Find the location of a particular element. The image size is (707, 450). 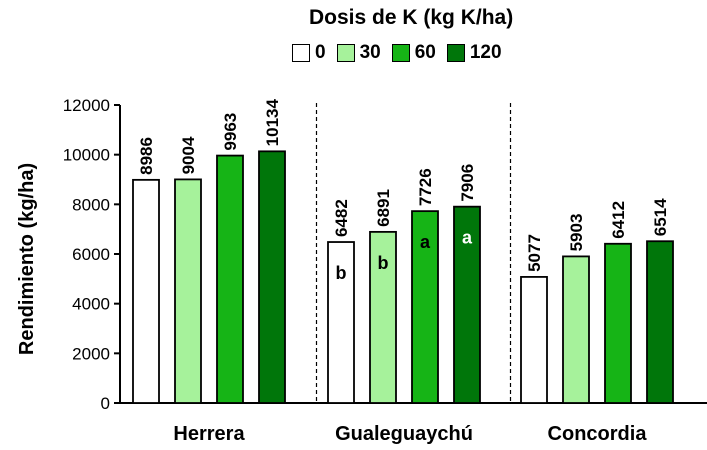

bar-gualeguaych--120 is located at coordinates (467, 304).